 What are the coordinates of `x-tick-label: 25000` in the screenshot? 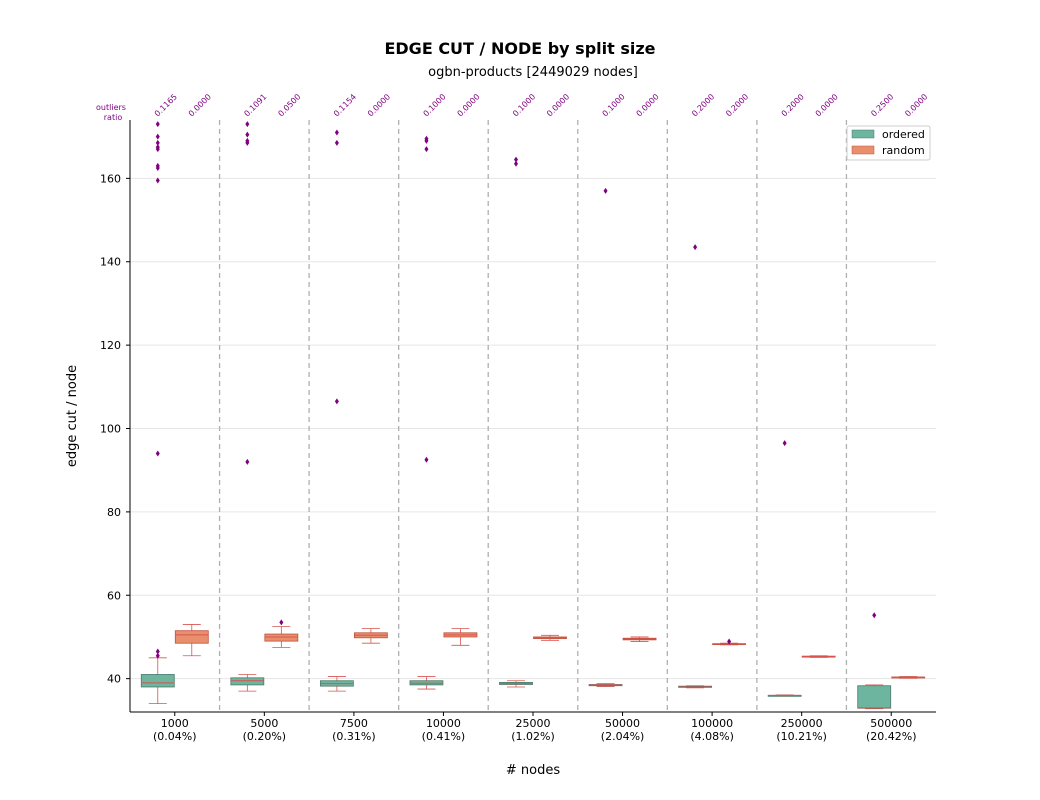 It's located at (533, 723).